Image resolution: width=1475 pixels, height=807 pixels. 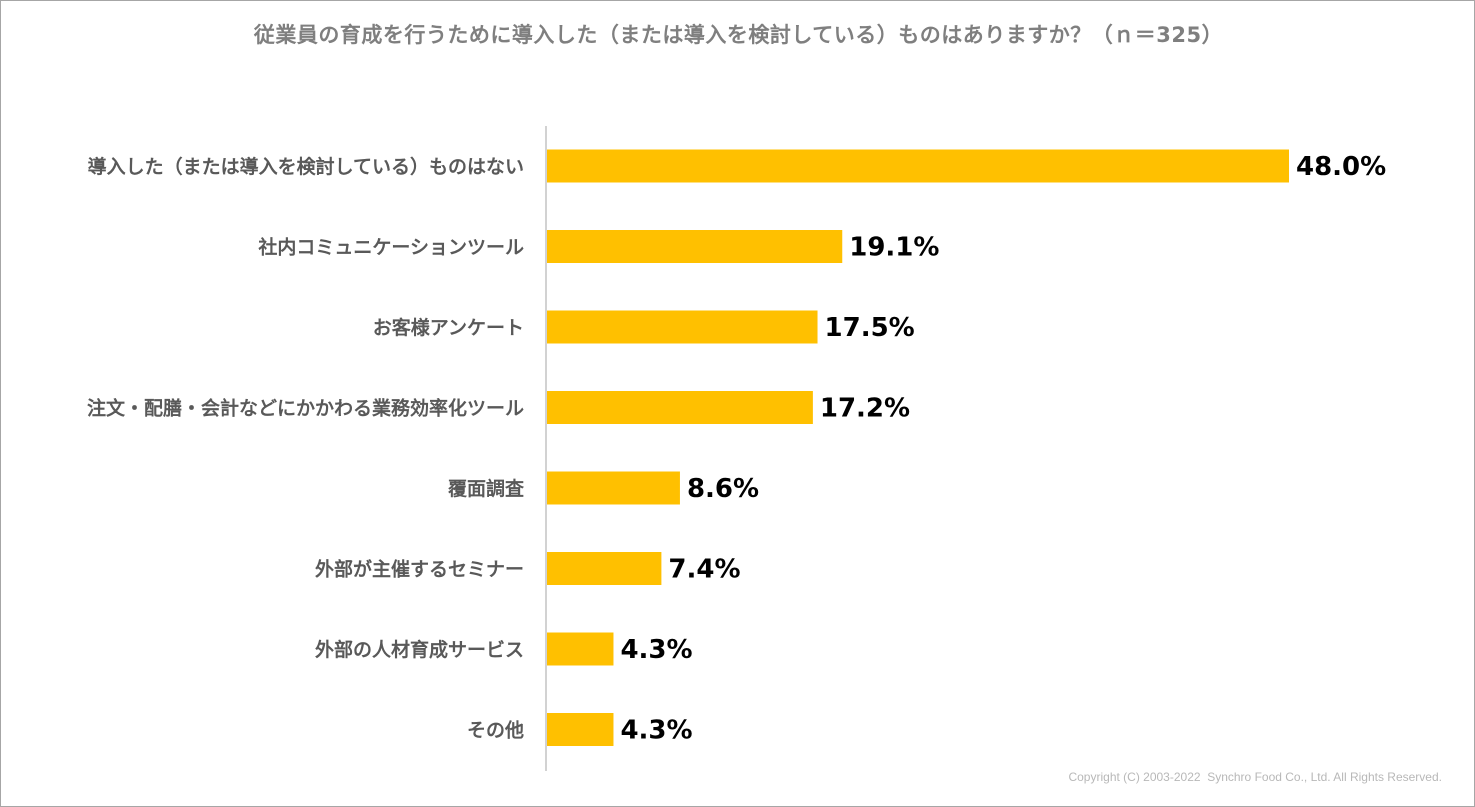 I want to click on category-label: その他, so click(x=495, y=730).